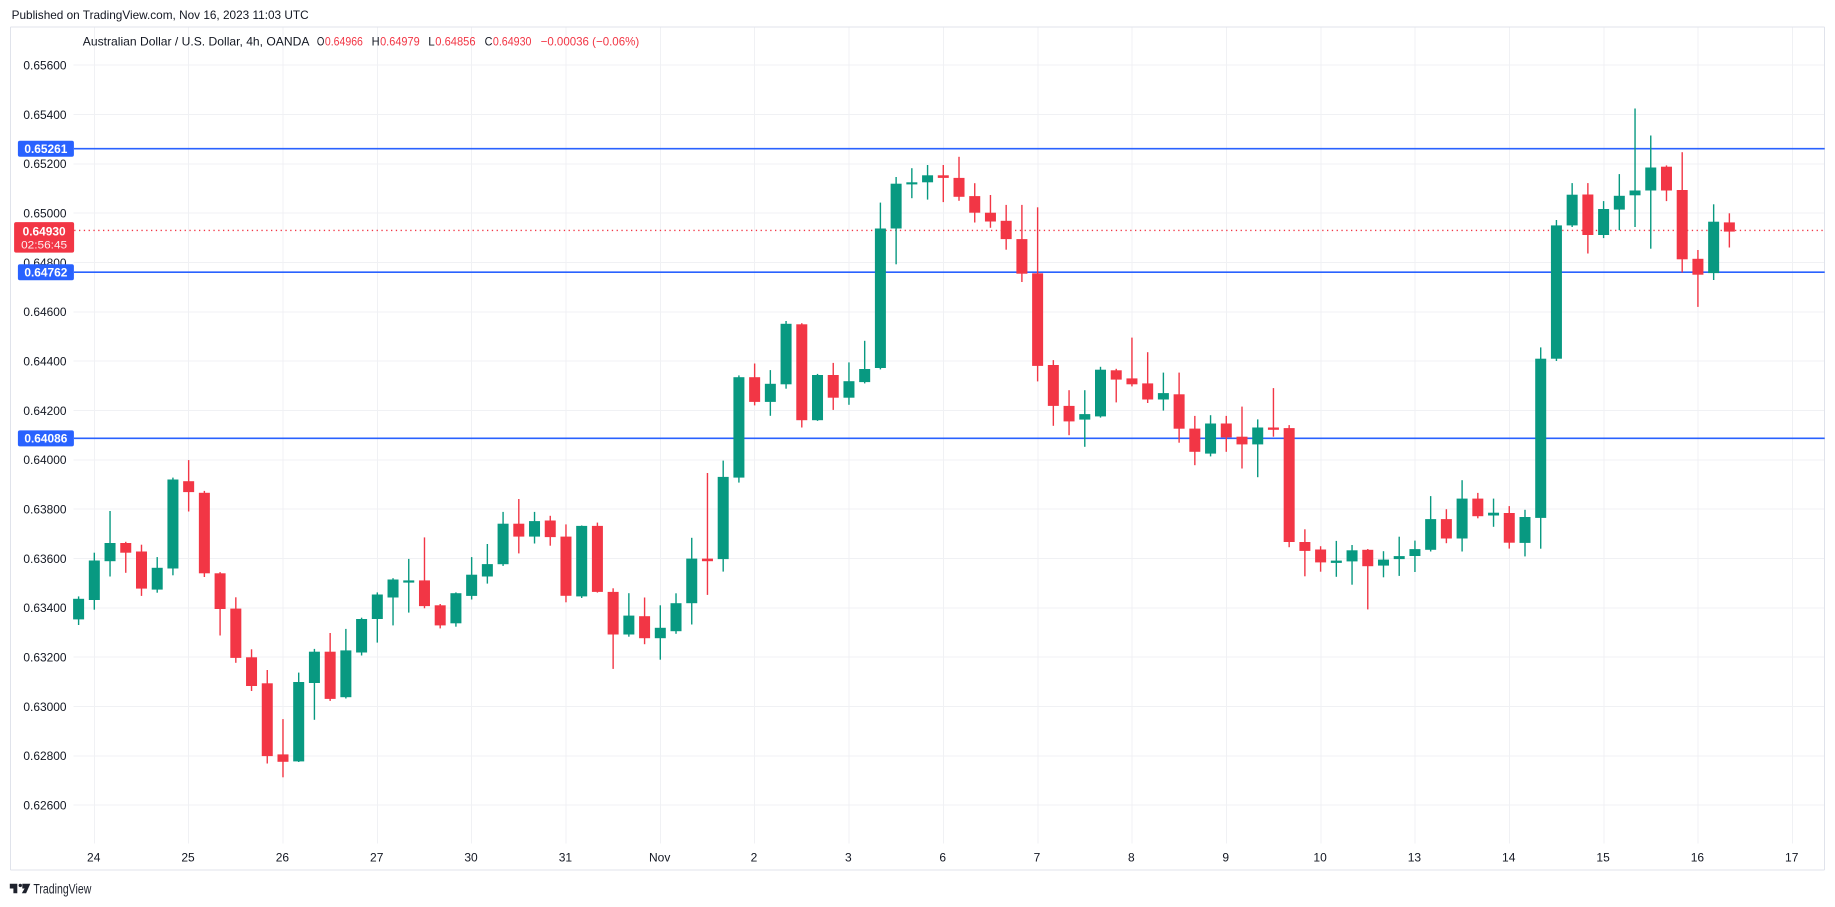  What do you see at coordinates (283, 858) in the screenshot?
I see `svg-text: 26` at bounding box center [283, 858].